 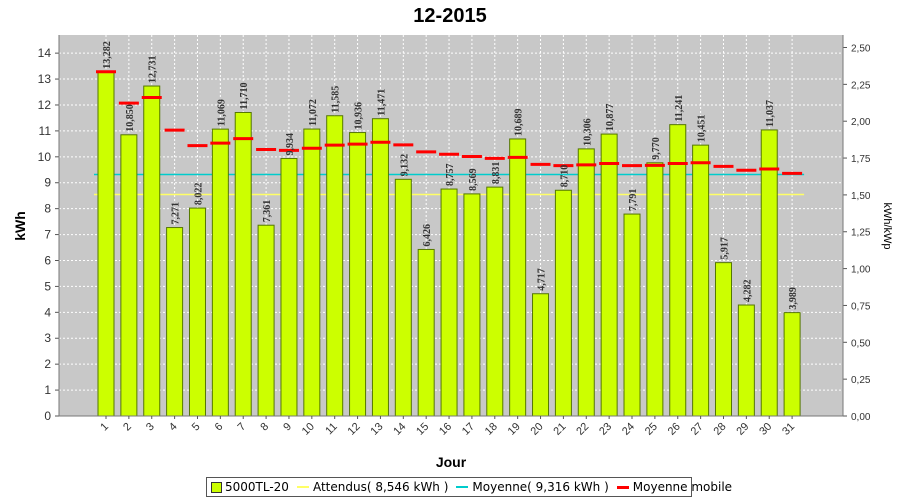 What do you see at coordinates (719, 429) in the screenshot?
I see `x-tick-label: 28` at bounding box center [719, 429].